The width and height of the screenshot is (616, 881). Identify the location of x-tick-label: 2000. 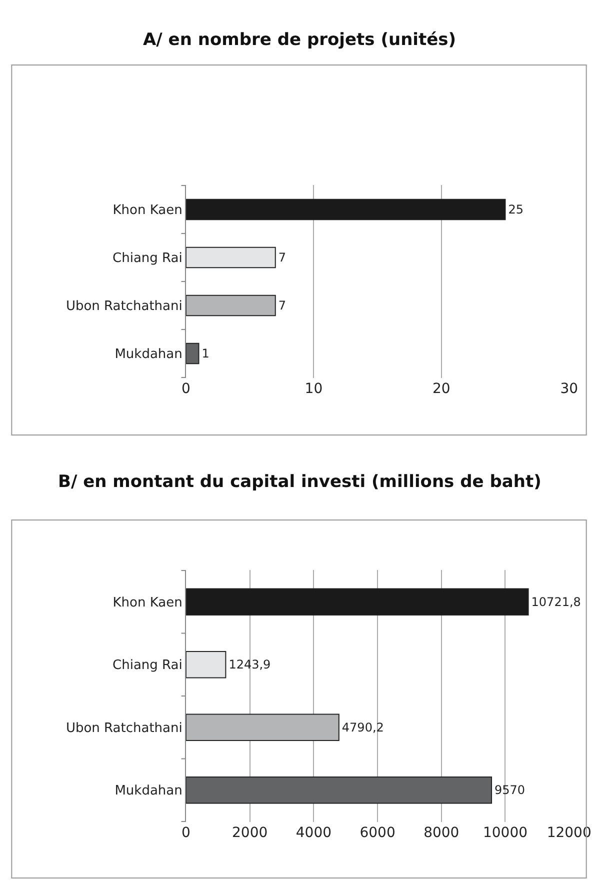
(250, 833).